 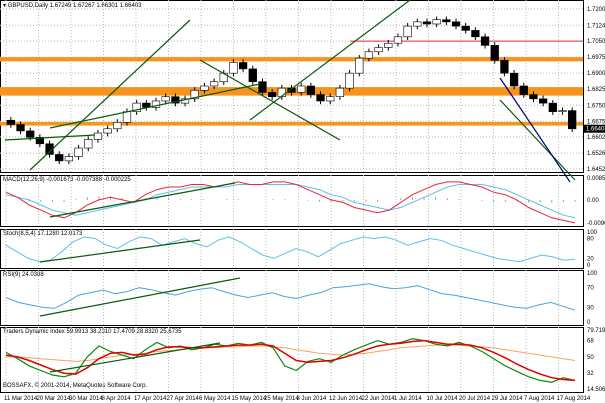 I want to click on macd-axis-label: 0.00, so click(x=593, y=201).